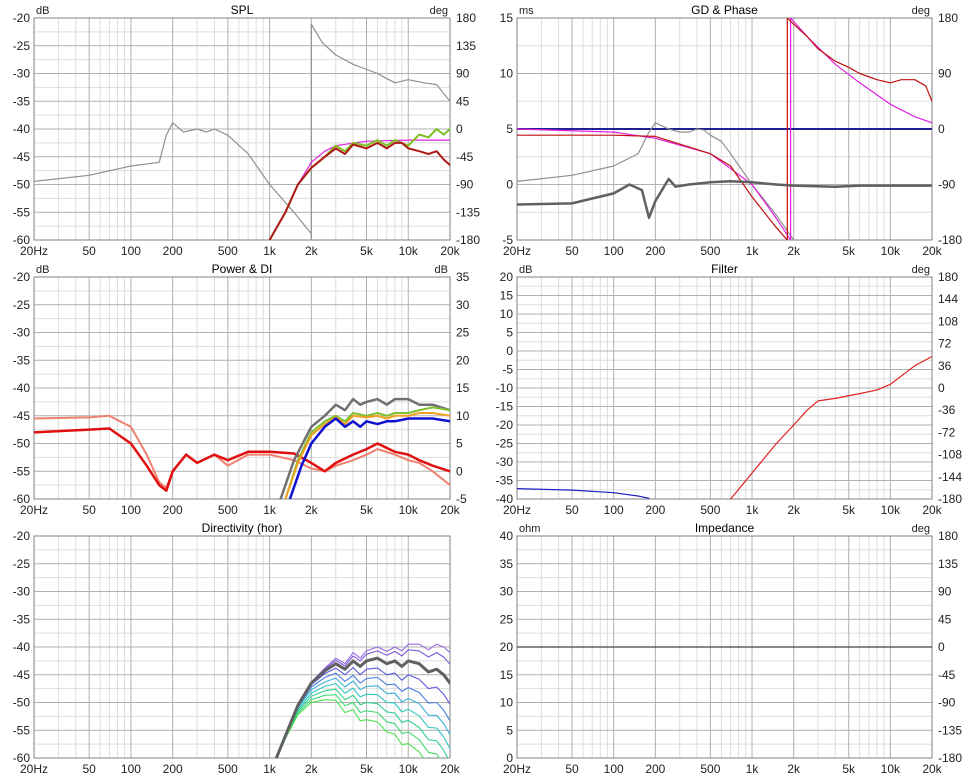 Image resolution: width=966 pixels, height=779 pixels. What do you see at coordinates (242, 647) in the screenshot?
I see `plot-frame` at bounding box center [242, 647].